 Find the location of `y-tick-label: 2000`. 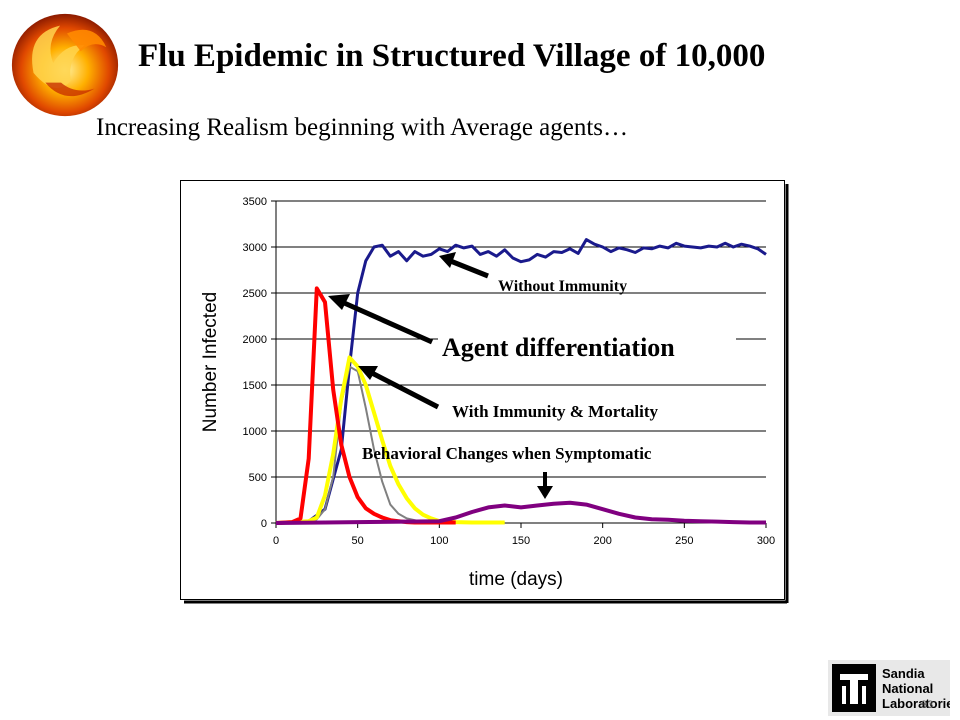

y-tick-label: 2000 is located at coordinates (255, 340).